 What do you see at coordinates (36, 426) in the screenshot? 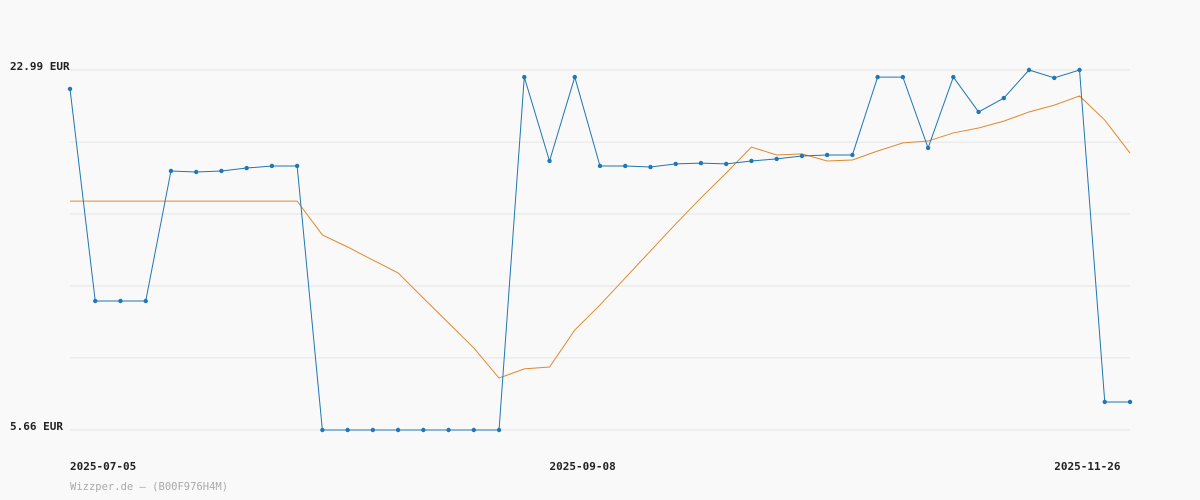
I see `y-tick-label: 5.66 EUR` at bounding box center [36, 426].